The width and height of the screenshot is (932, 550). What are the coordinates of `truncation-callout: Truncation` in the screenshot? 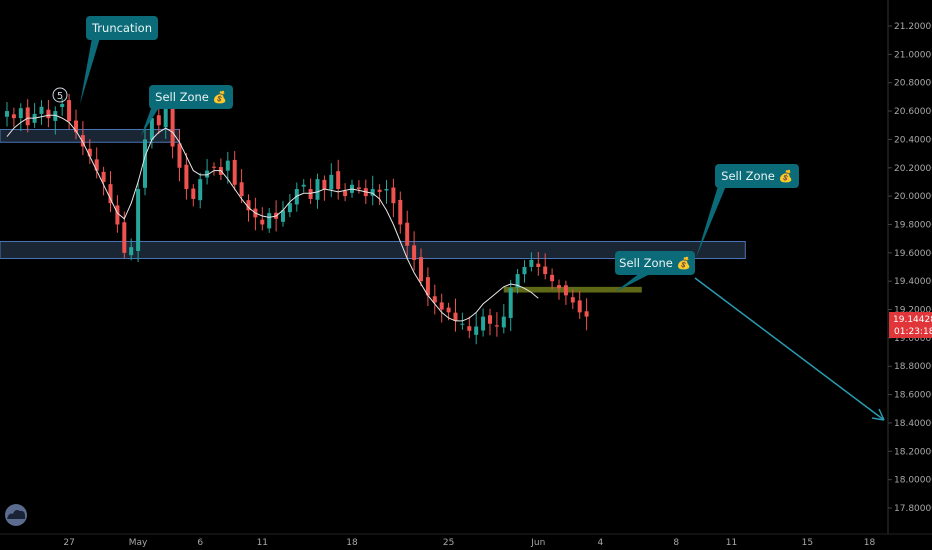 It's located at (119, 60).